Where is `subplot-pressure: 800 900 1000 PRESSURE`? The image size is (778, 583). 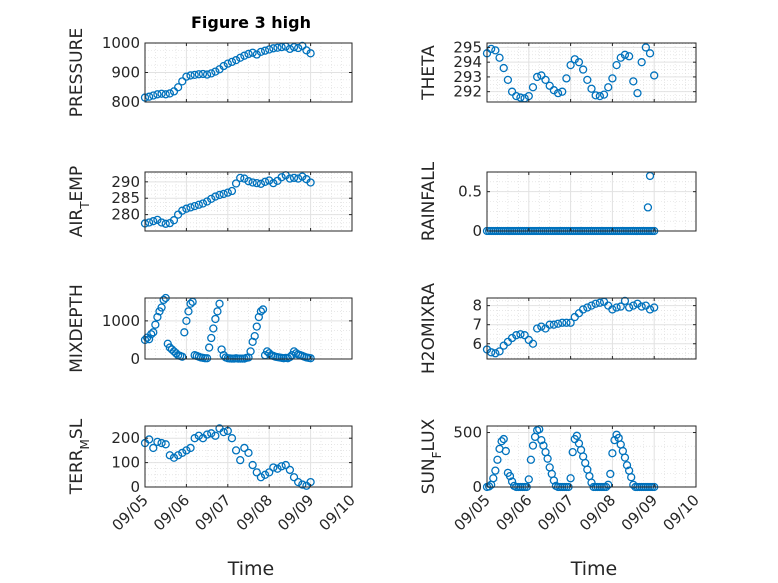 subplot-pressure: 800 900 1000 PRESSURE is located at coordinates (210, 72).